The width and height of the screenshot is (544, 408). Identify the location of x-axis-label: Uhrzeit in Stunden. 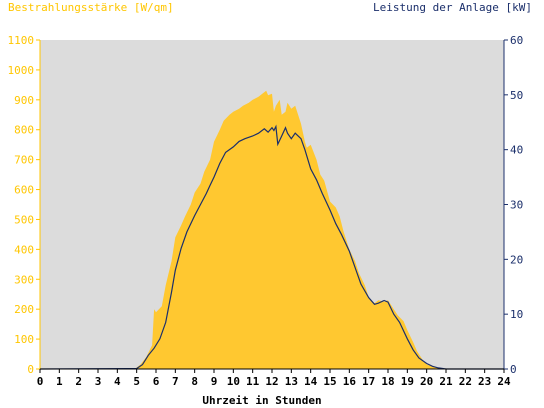
(261, 400).